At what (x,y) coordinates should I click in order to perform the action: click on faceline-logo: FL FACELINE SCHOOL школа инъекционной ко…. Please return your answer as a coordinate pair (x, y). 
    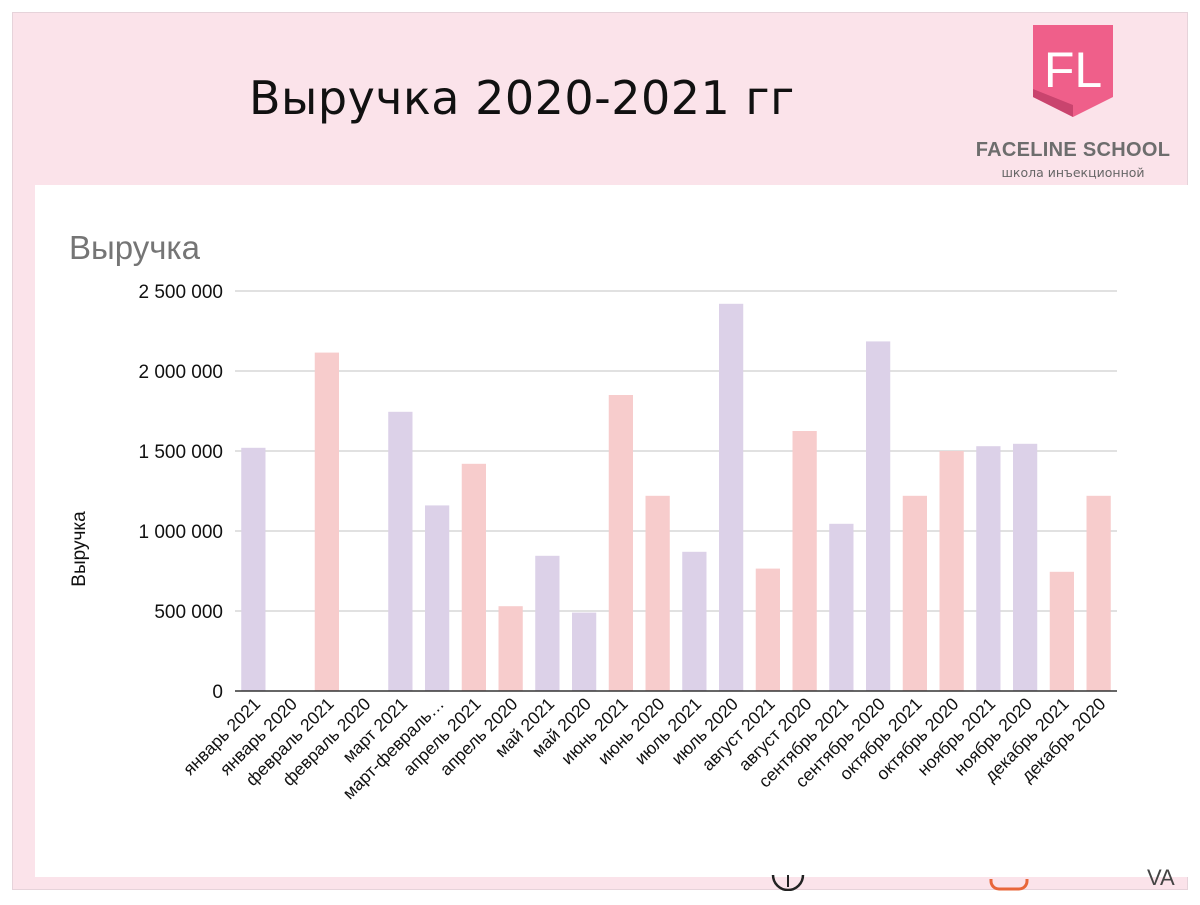
    Looking at the image, I should click on (1073, 110).